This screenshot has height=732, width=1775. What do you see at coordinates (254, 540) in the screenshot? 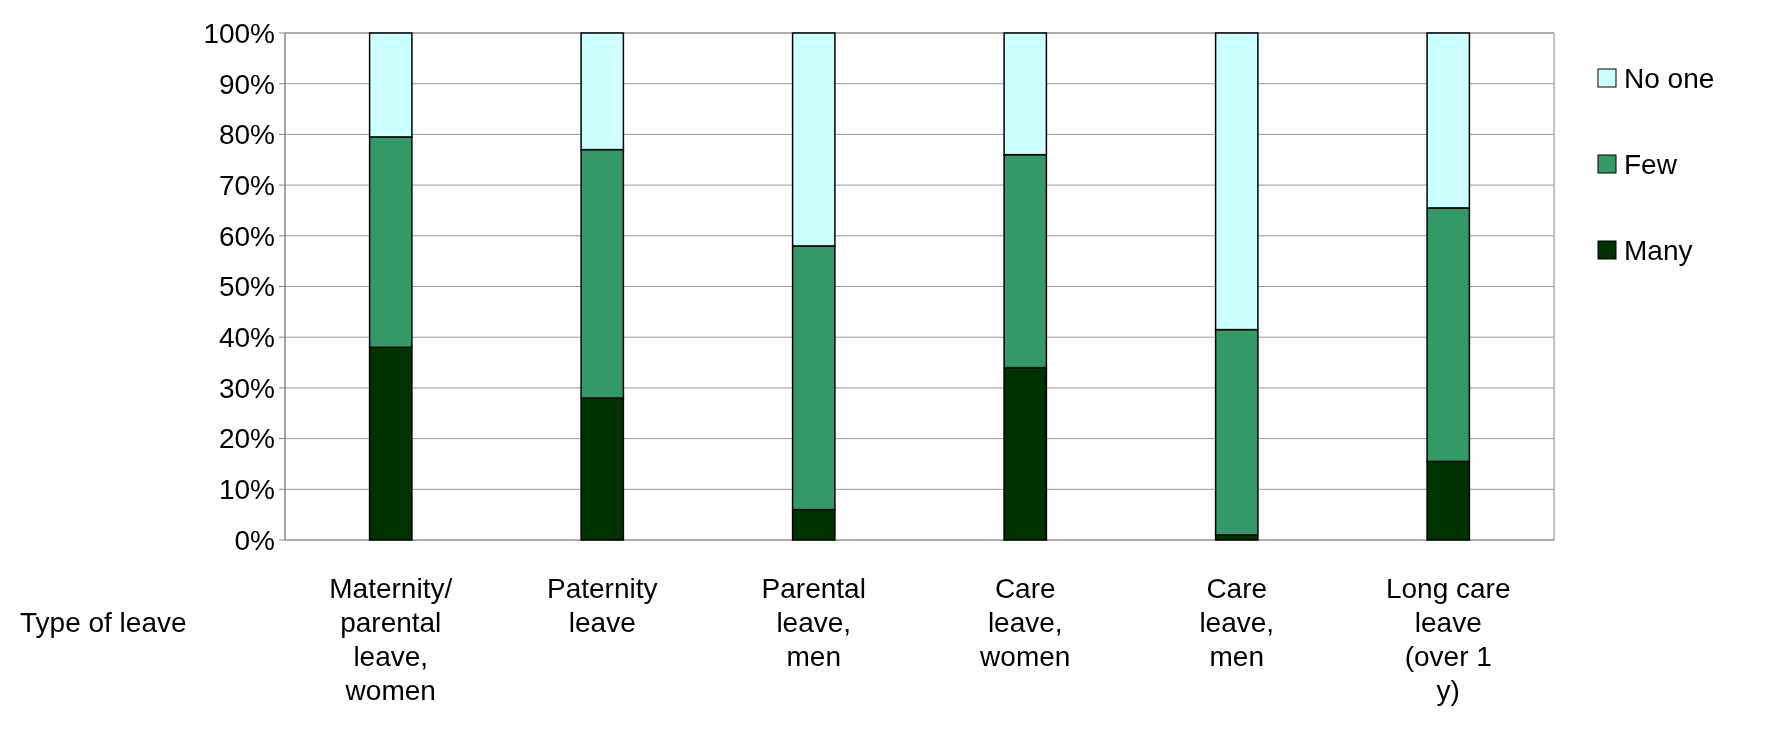
I see `y-tick-label: 0%` at bounding box center [254, 540].